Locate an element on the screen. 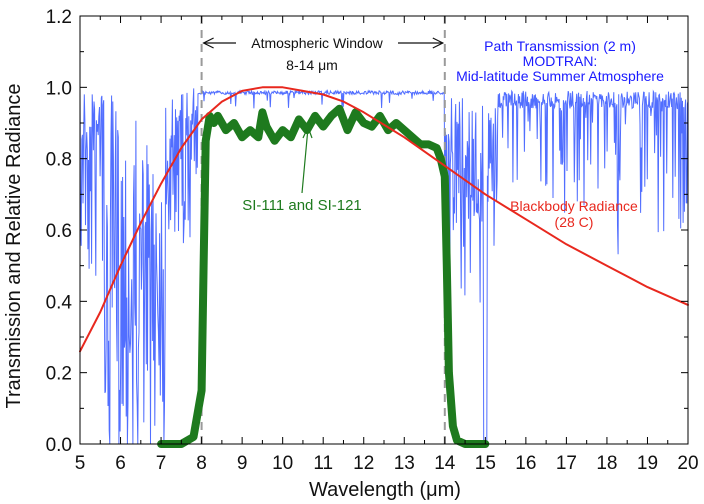  window-range-label: 8-14 μm is located at coordinates (312, 65).